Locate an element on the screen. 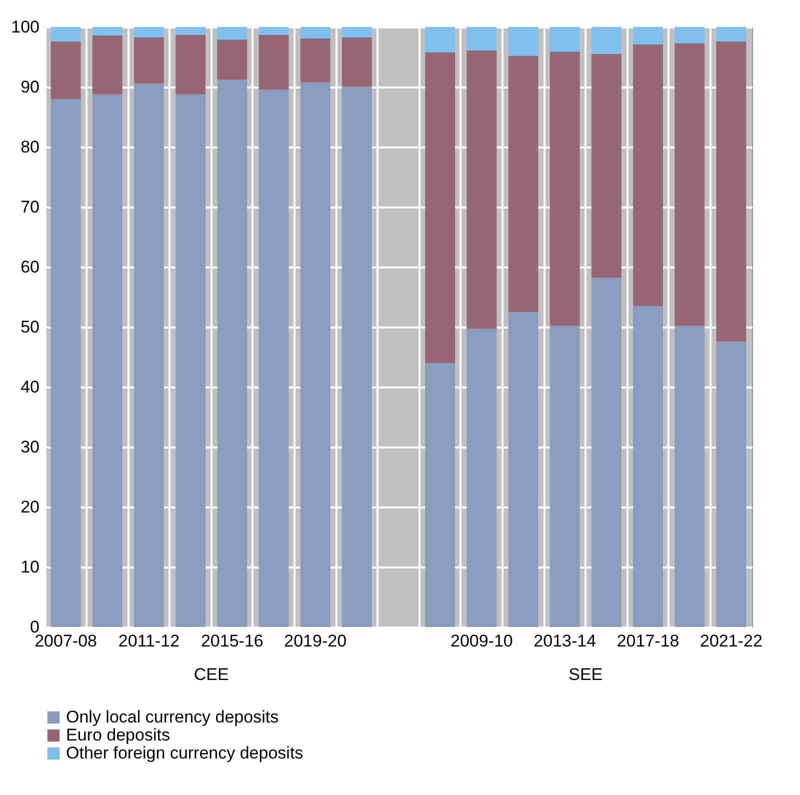 The image size is (800, 795). text: CEE is located at coordinates (211, 674).